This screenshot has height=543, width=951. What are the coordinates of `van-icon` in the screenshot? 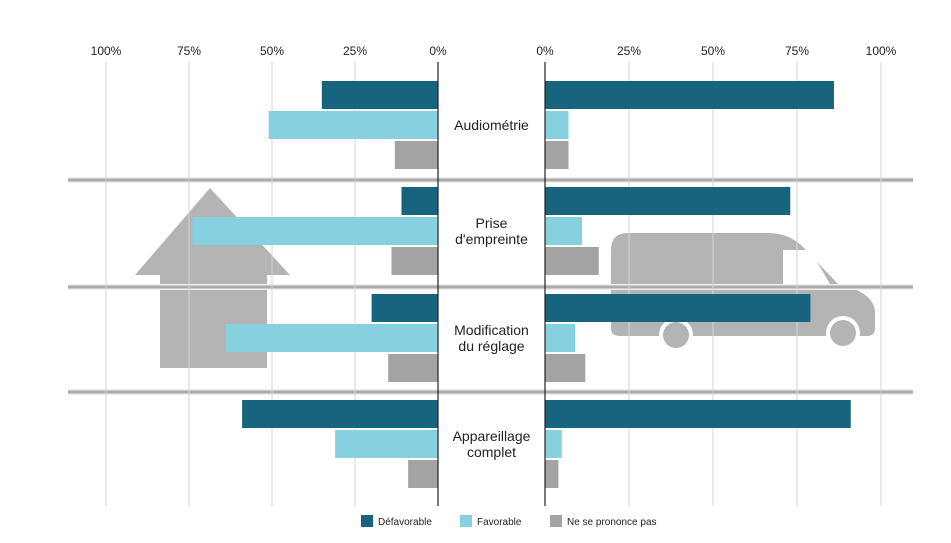 It's located at (743, 292).